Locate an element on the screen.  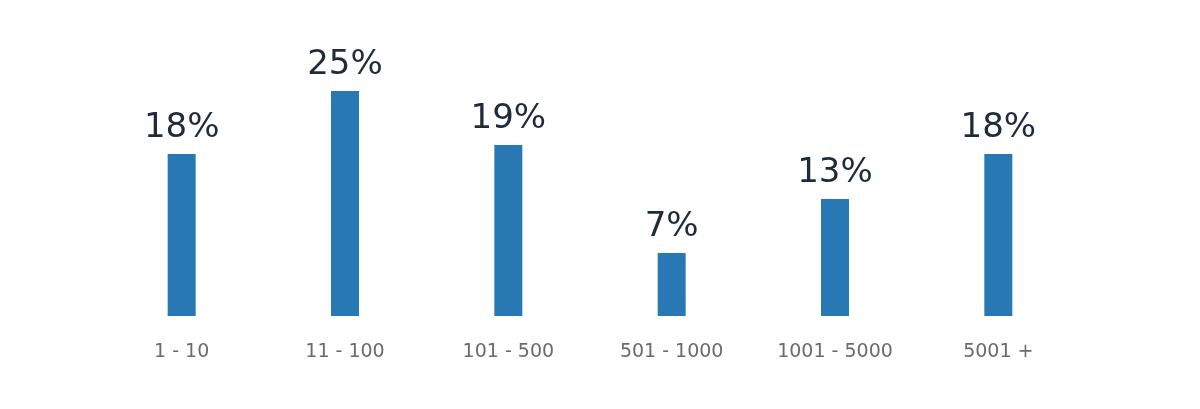
data-label: 25% is located at coordinates (345, 62).